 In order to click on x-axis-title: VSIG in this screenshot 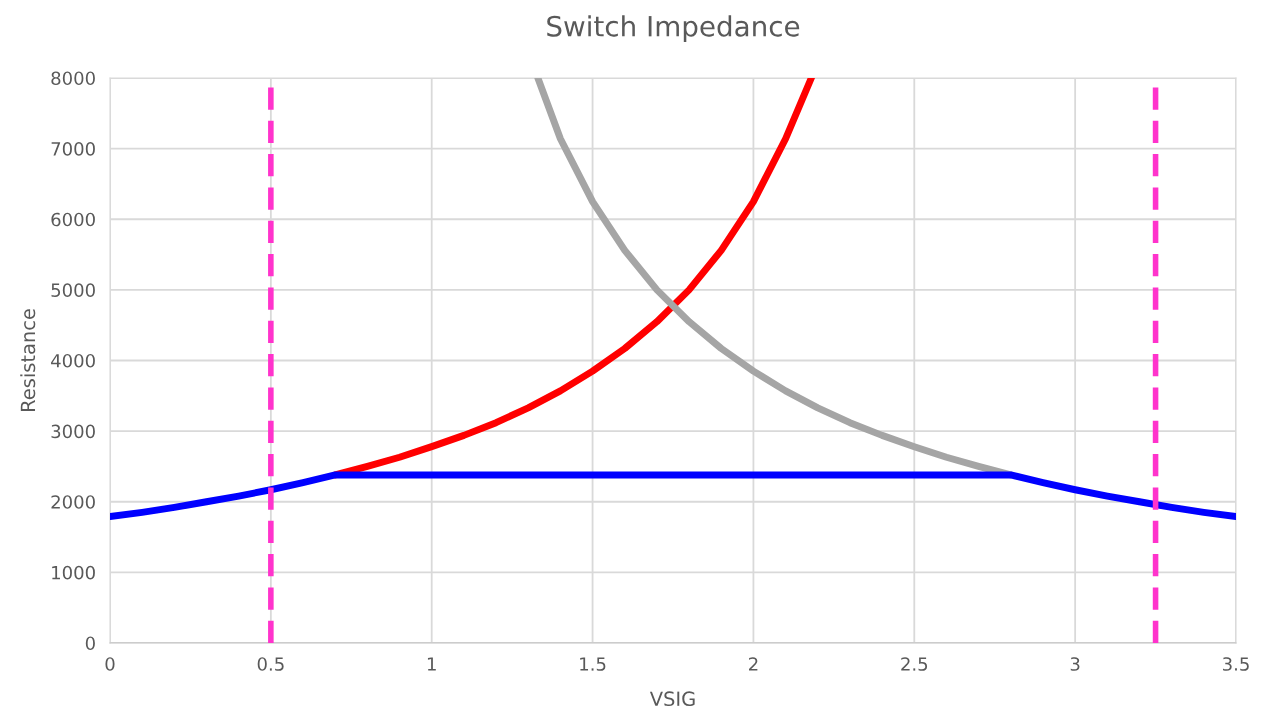, I will do `click(672, 699)`.